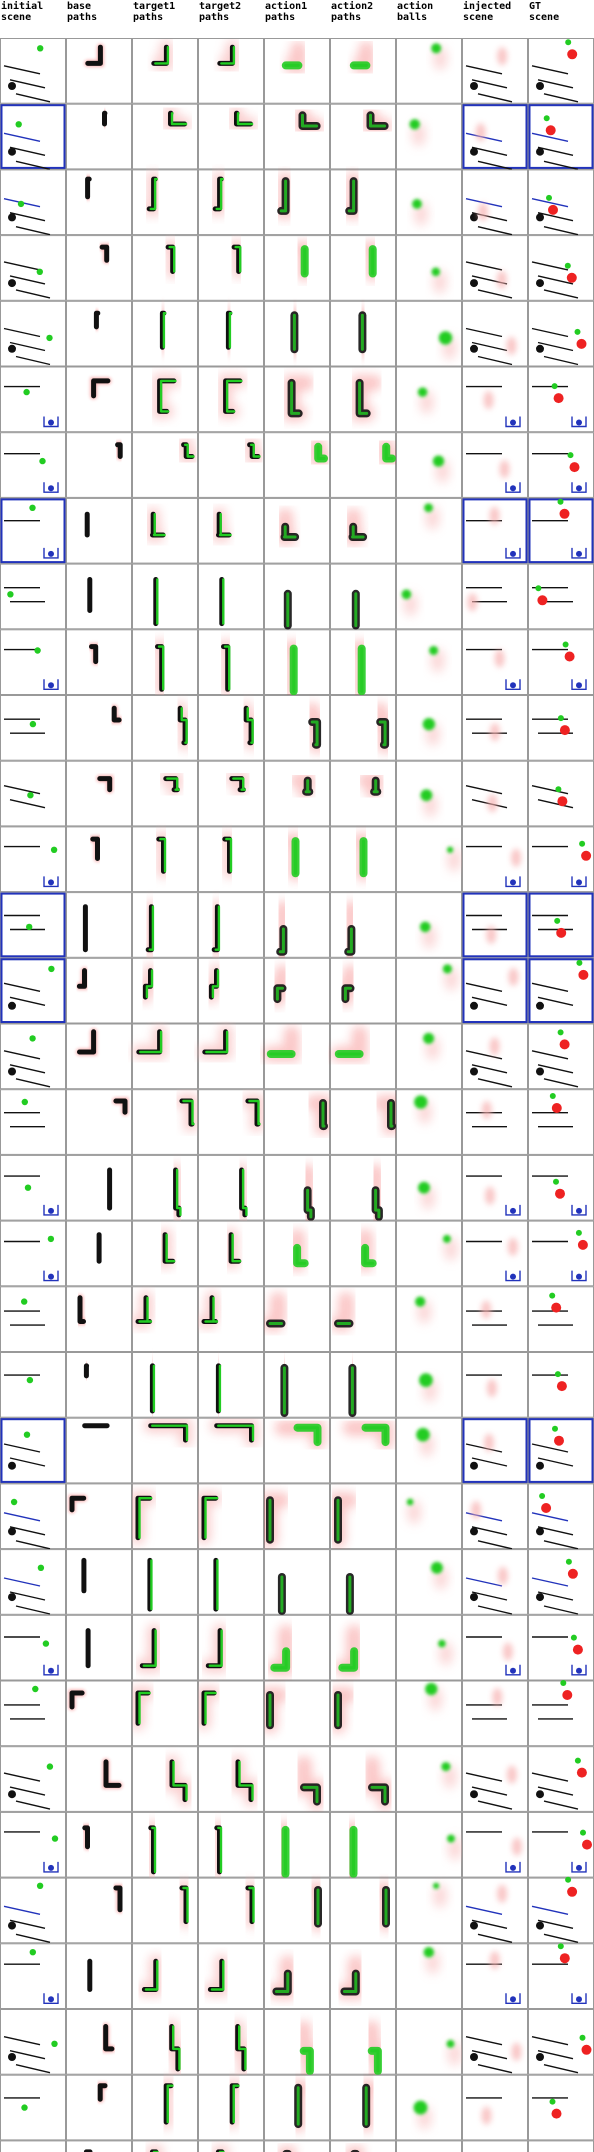 The height and width of the screenshot is (2152, 594). I want to click on cell-r27-c1, so click(99, 1844).